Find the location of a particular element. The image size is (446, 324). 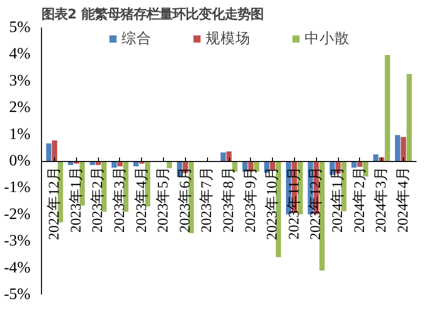

y-tick-label: 3% is located at coordinates (19, 81).